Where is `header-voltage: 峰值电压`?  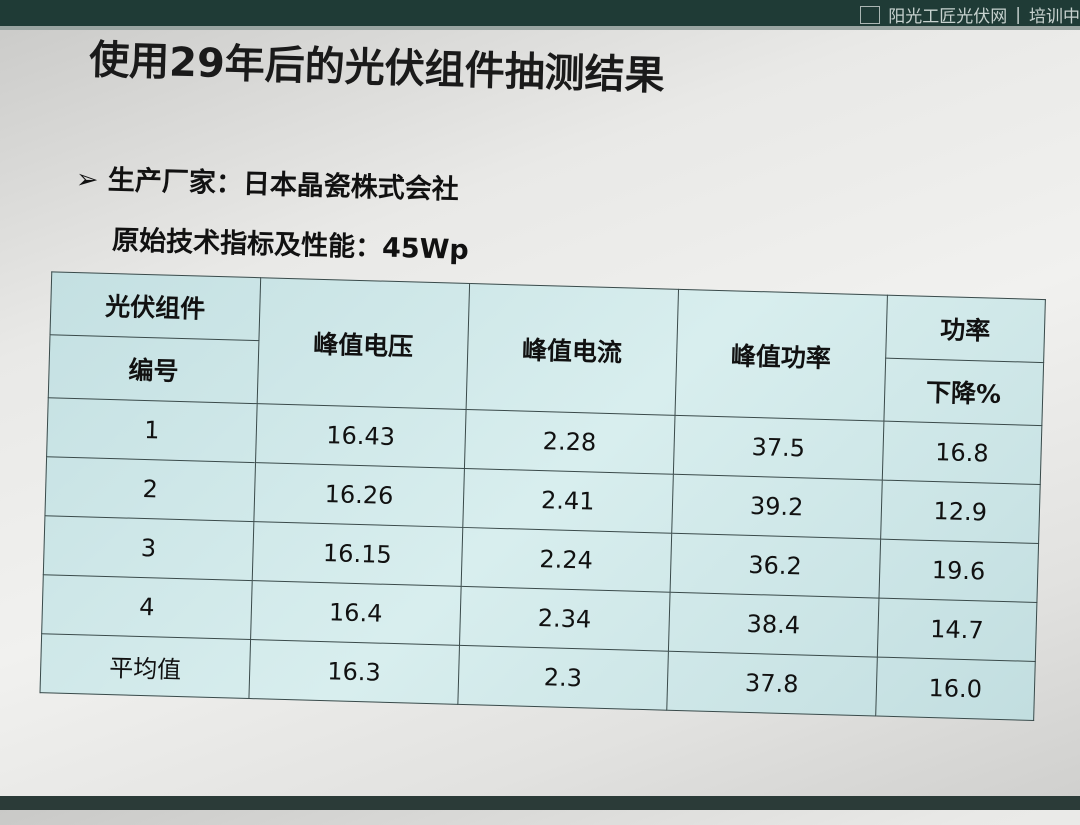 header-voltage: 峰值电压 is located at coordinates (363, 343).